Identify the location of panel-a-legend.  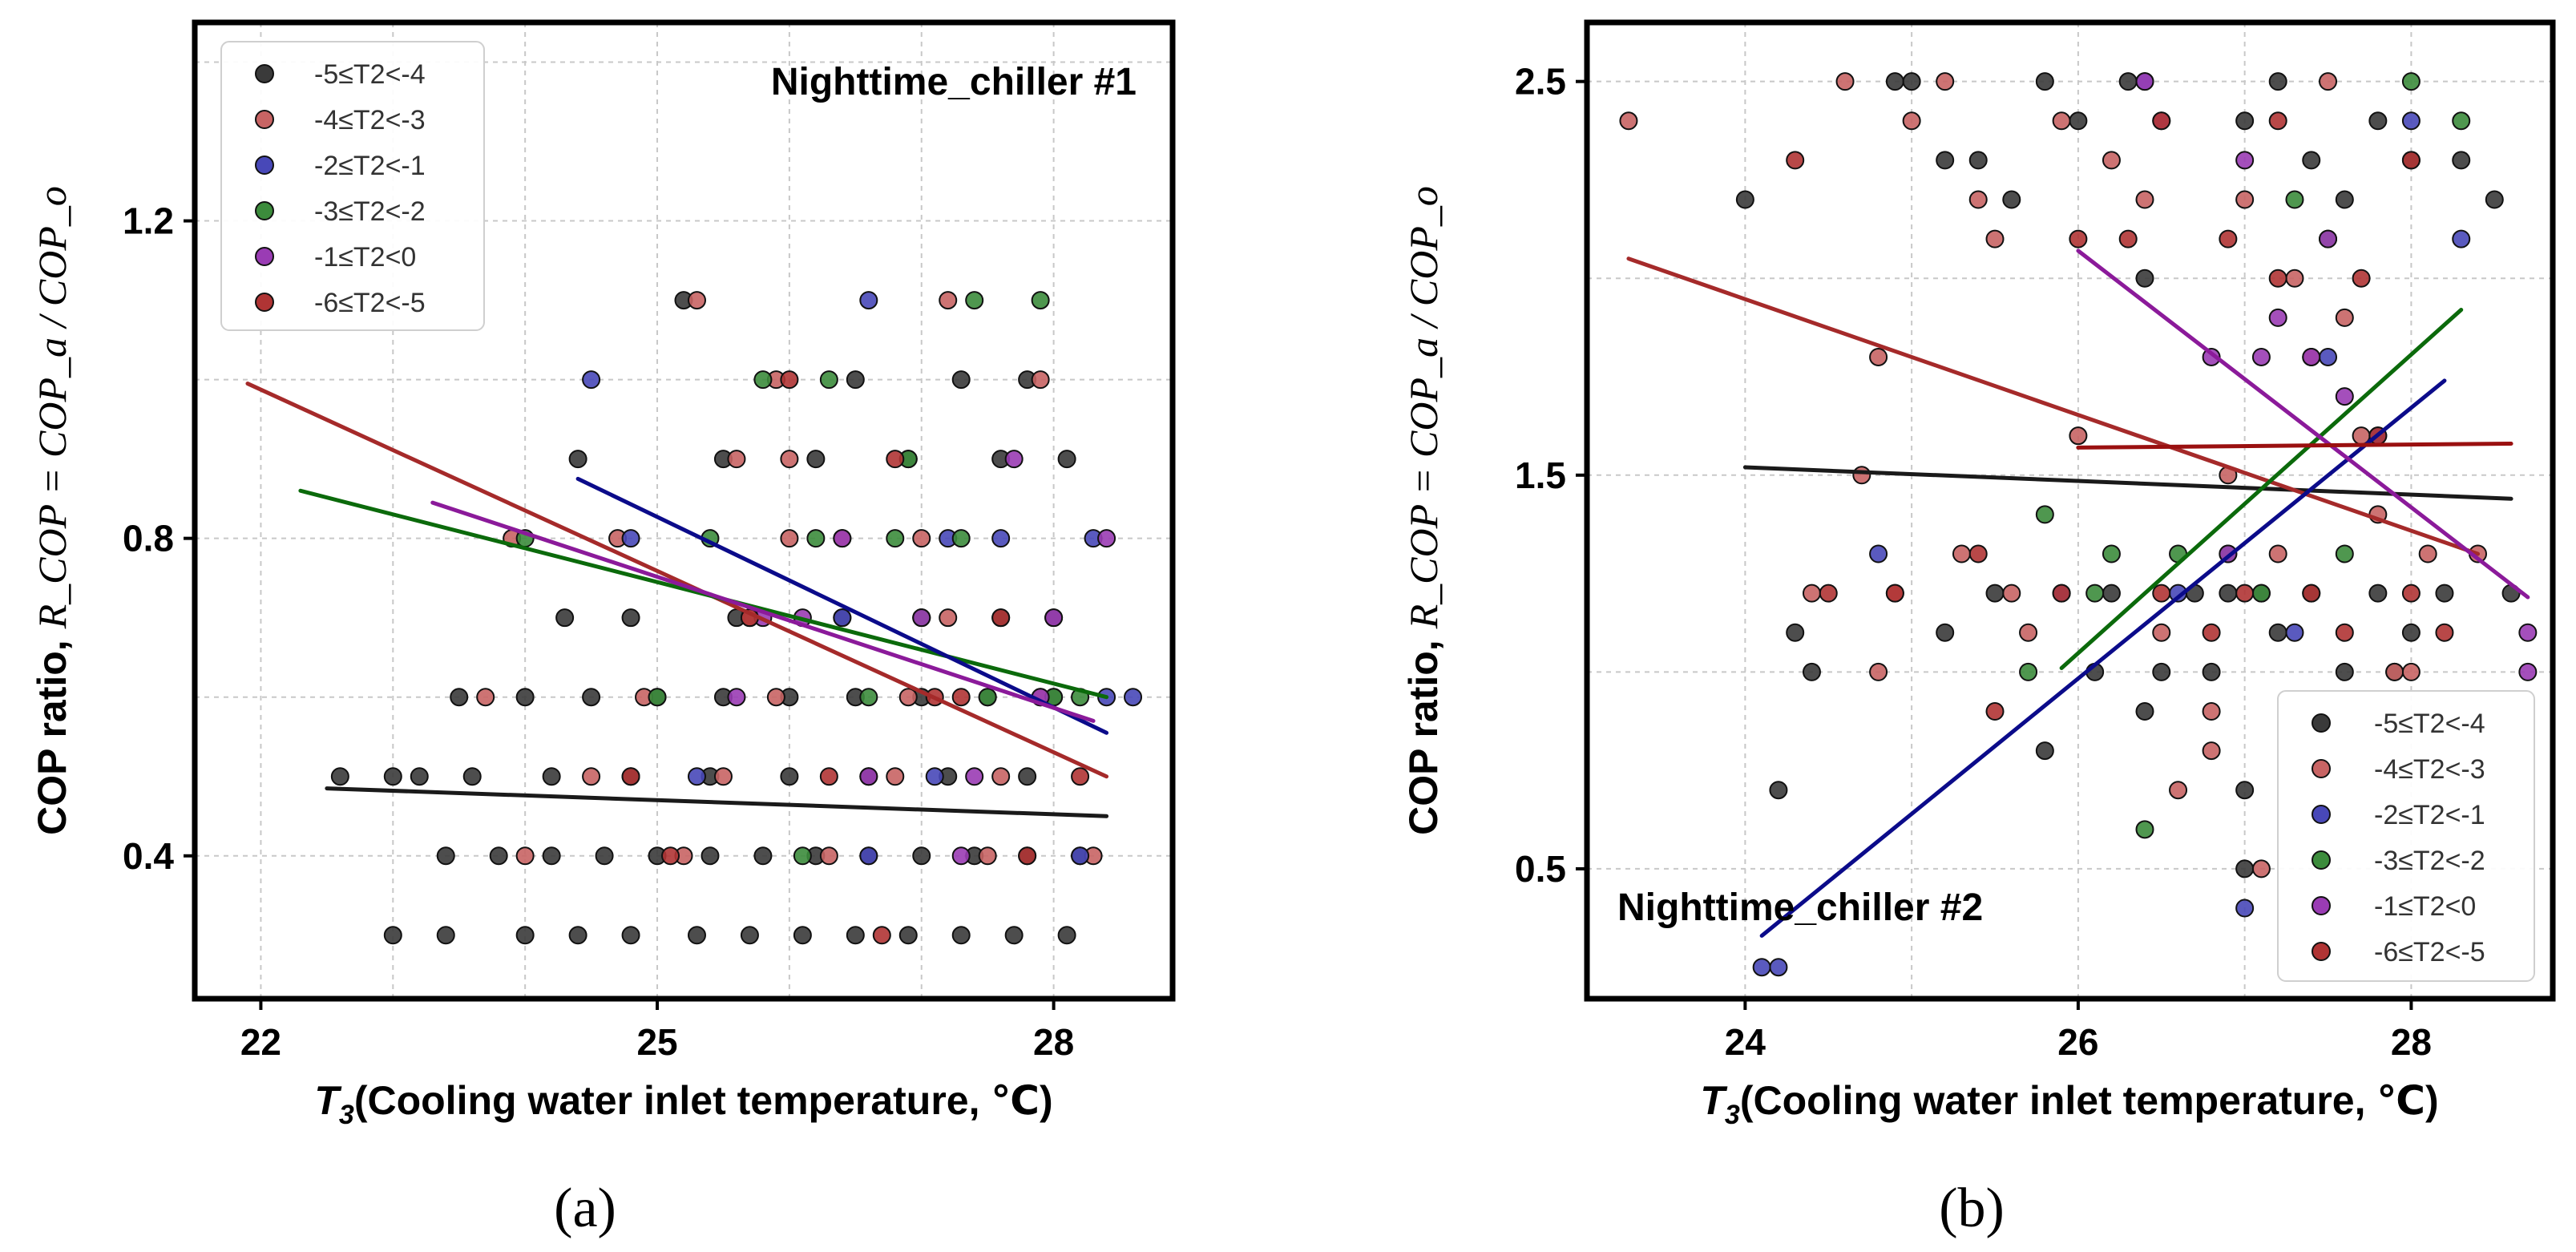
(353, 186).